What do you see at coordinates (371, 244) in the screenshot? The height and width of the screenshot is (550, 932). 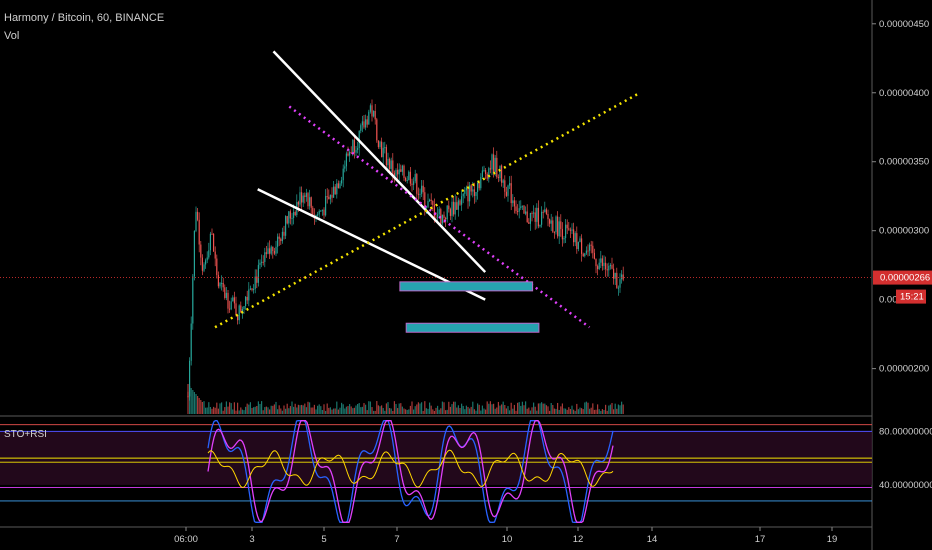 I see `wedge-trendline` at bounding box center [371, 244].